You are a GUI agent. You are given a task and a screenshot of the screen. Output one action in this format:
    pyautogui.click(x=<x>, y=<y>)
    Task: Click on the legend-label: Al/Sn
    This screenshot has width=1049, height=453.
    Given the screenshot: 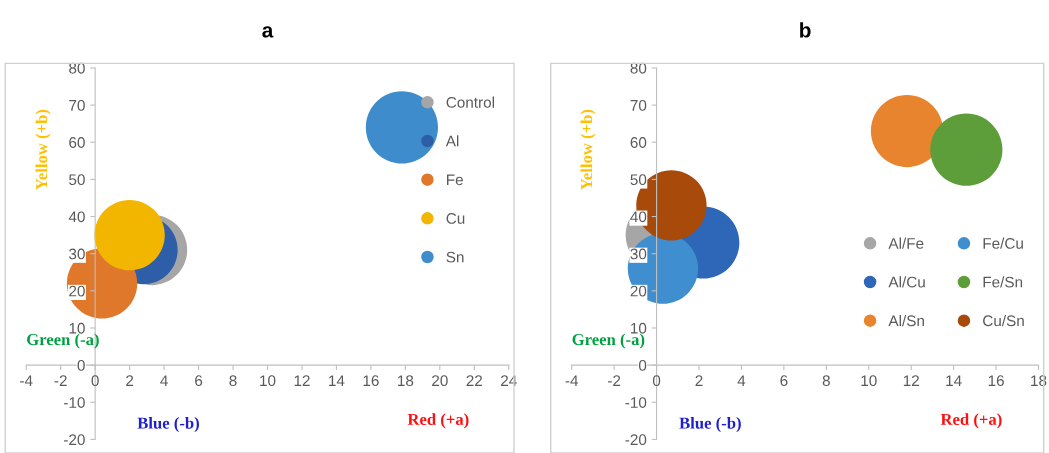 What is the action you would take?
    pyautogui.click(x=906, y=320)
    